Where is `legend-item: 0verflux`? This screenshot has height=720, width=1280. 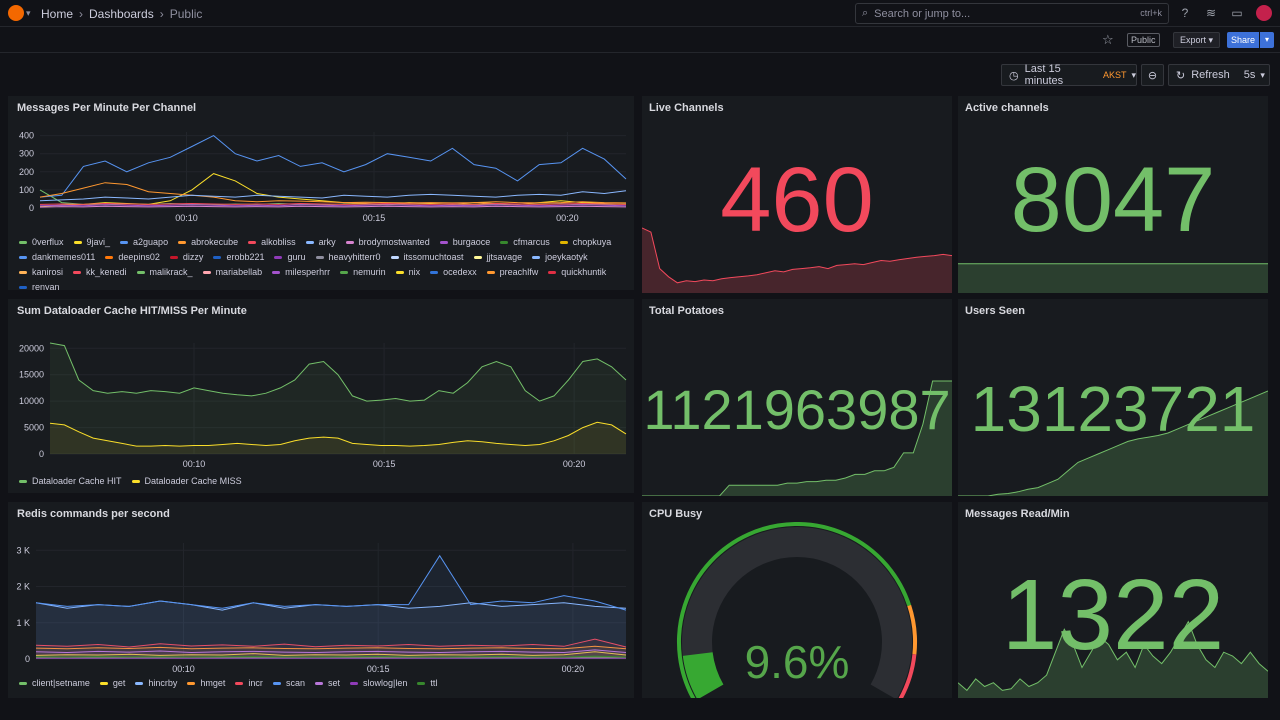 legend-item: 0verflux is located at coordinates (41, 242).